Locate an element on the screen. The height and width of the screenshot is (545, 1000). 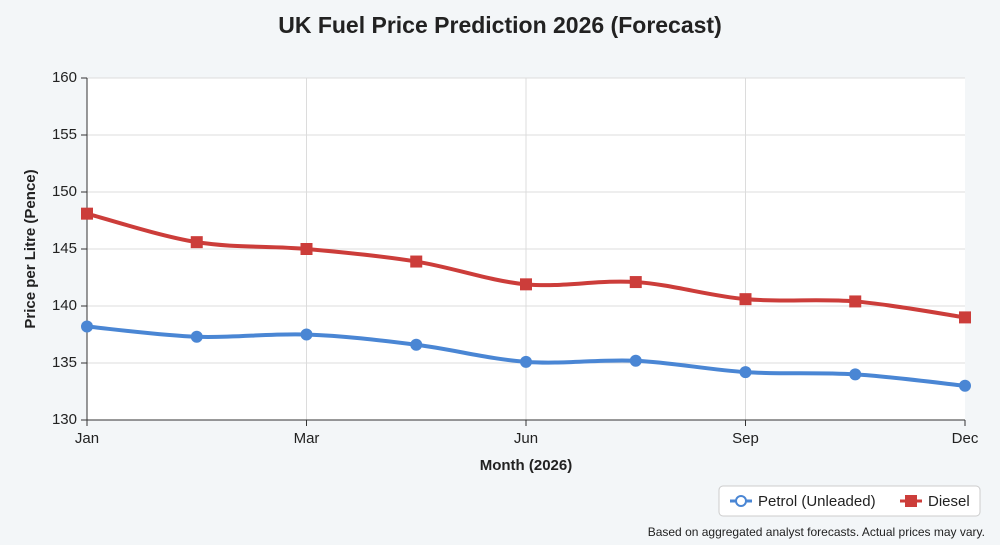
y-tick-label: 150 is located at coordinates (64, 191).